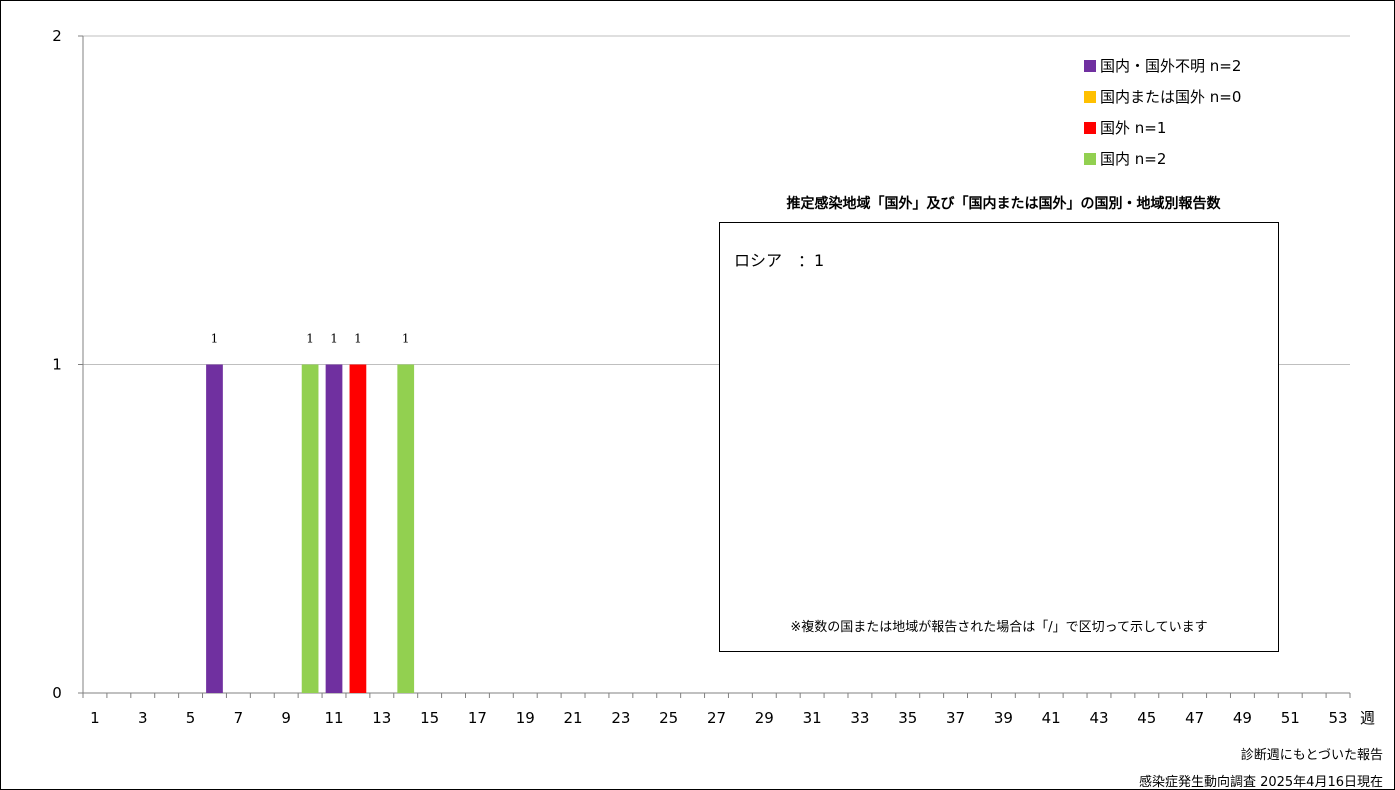  I want to click on bars, so click(310, 528).